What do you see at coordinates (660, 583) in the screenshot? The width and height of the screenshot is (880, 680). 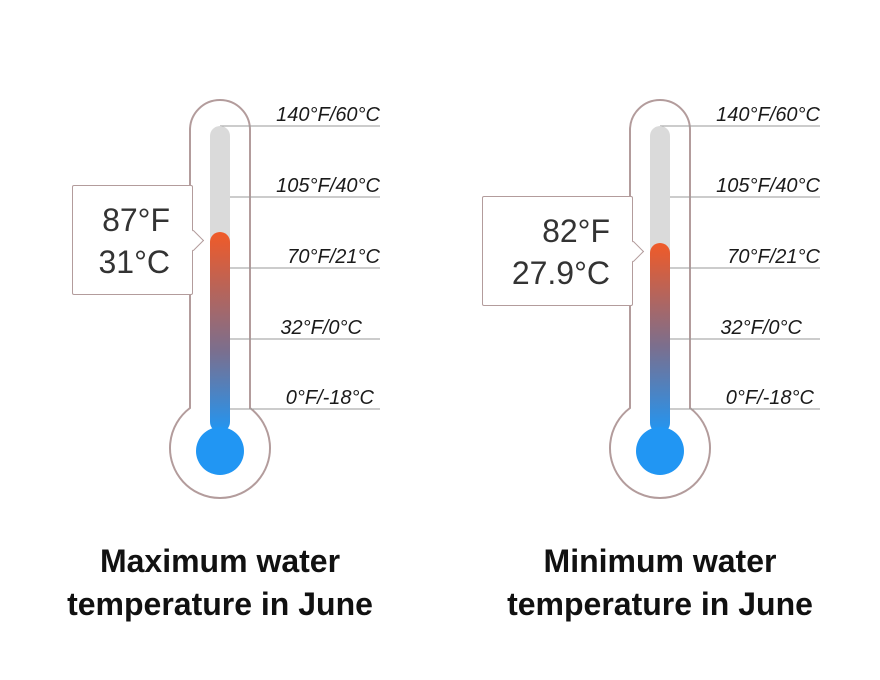 I see `caption: Minimum water temperature in June` at bounding box center [660, 583].